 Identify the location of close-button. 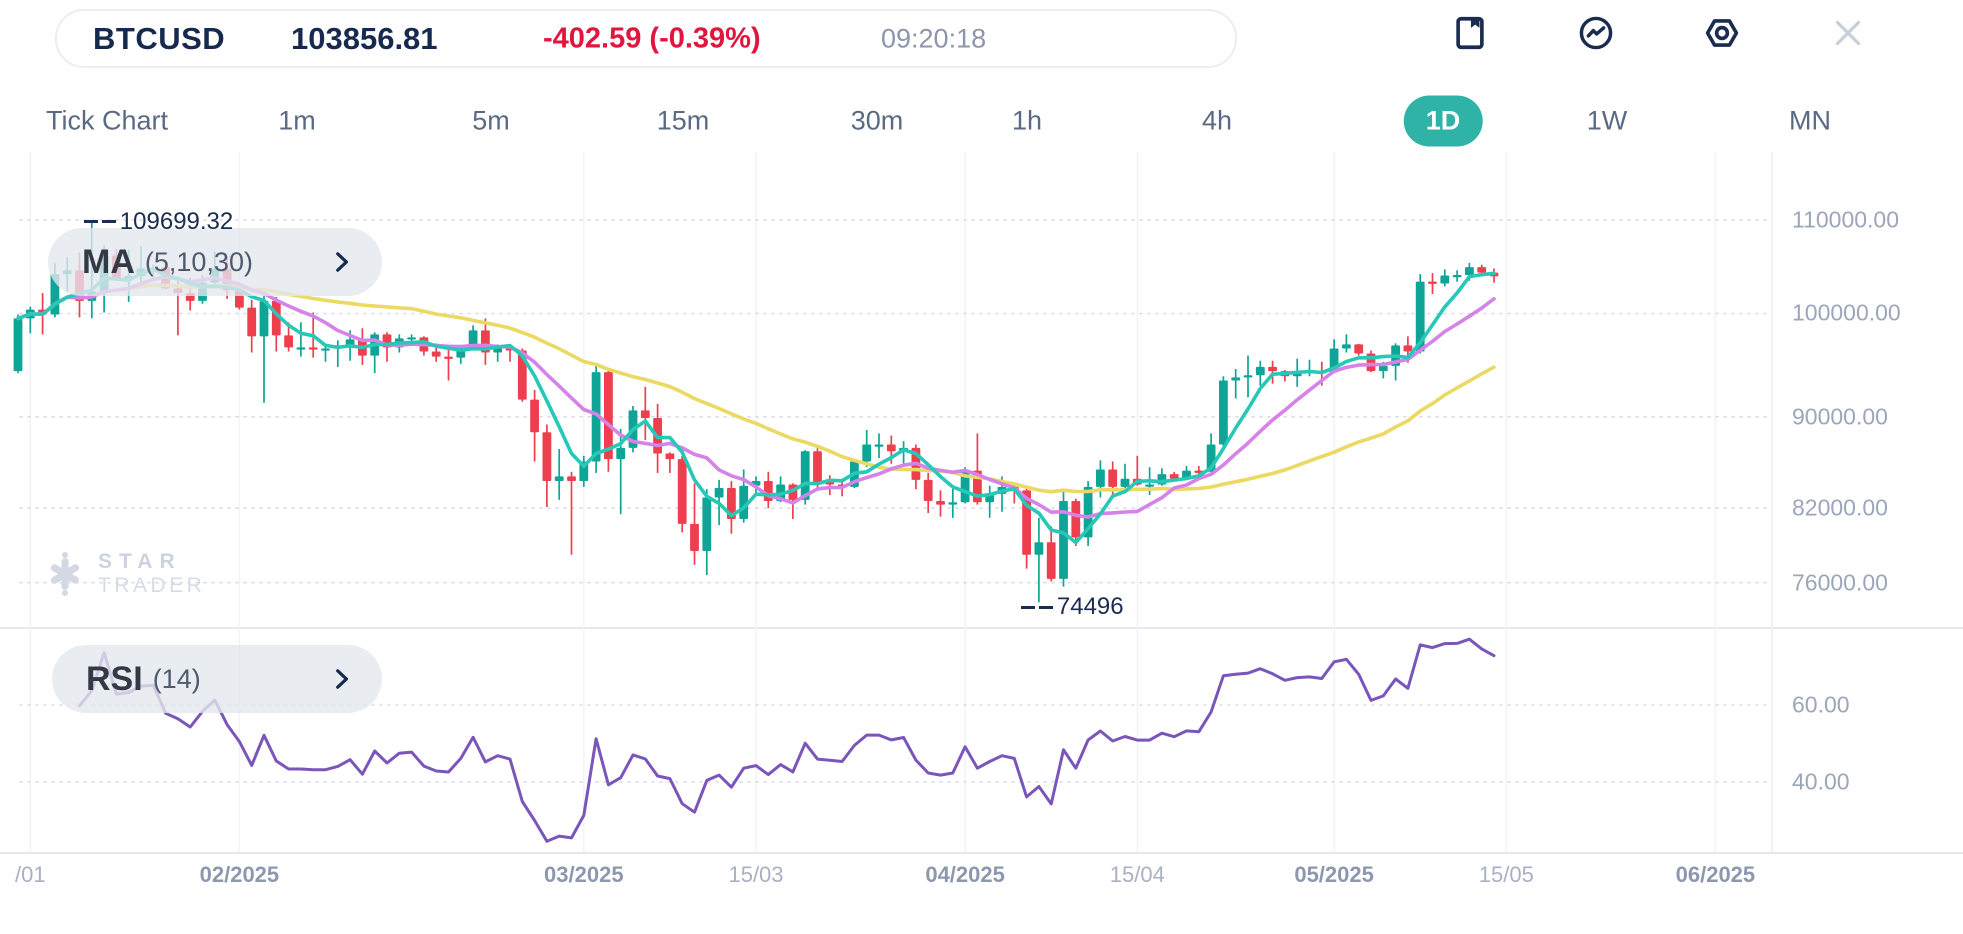
(1848, 33).